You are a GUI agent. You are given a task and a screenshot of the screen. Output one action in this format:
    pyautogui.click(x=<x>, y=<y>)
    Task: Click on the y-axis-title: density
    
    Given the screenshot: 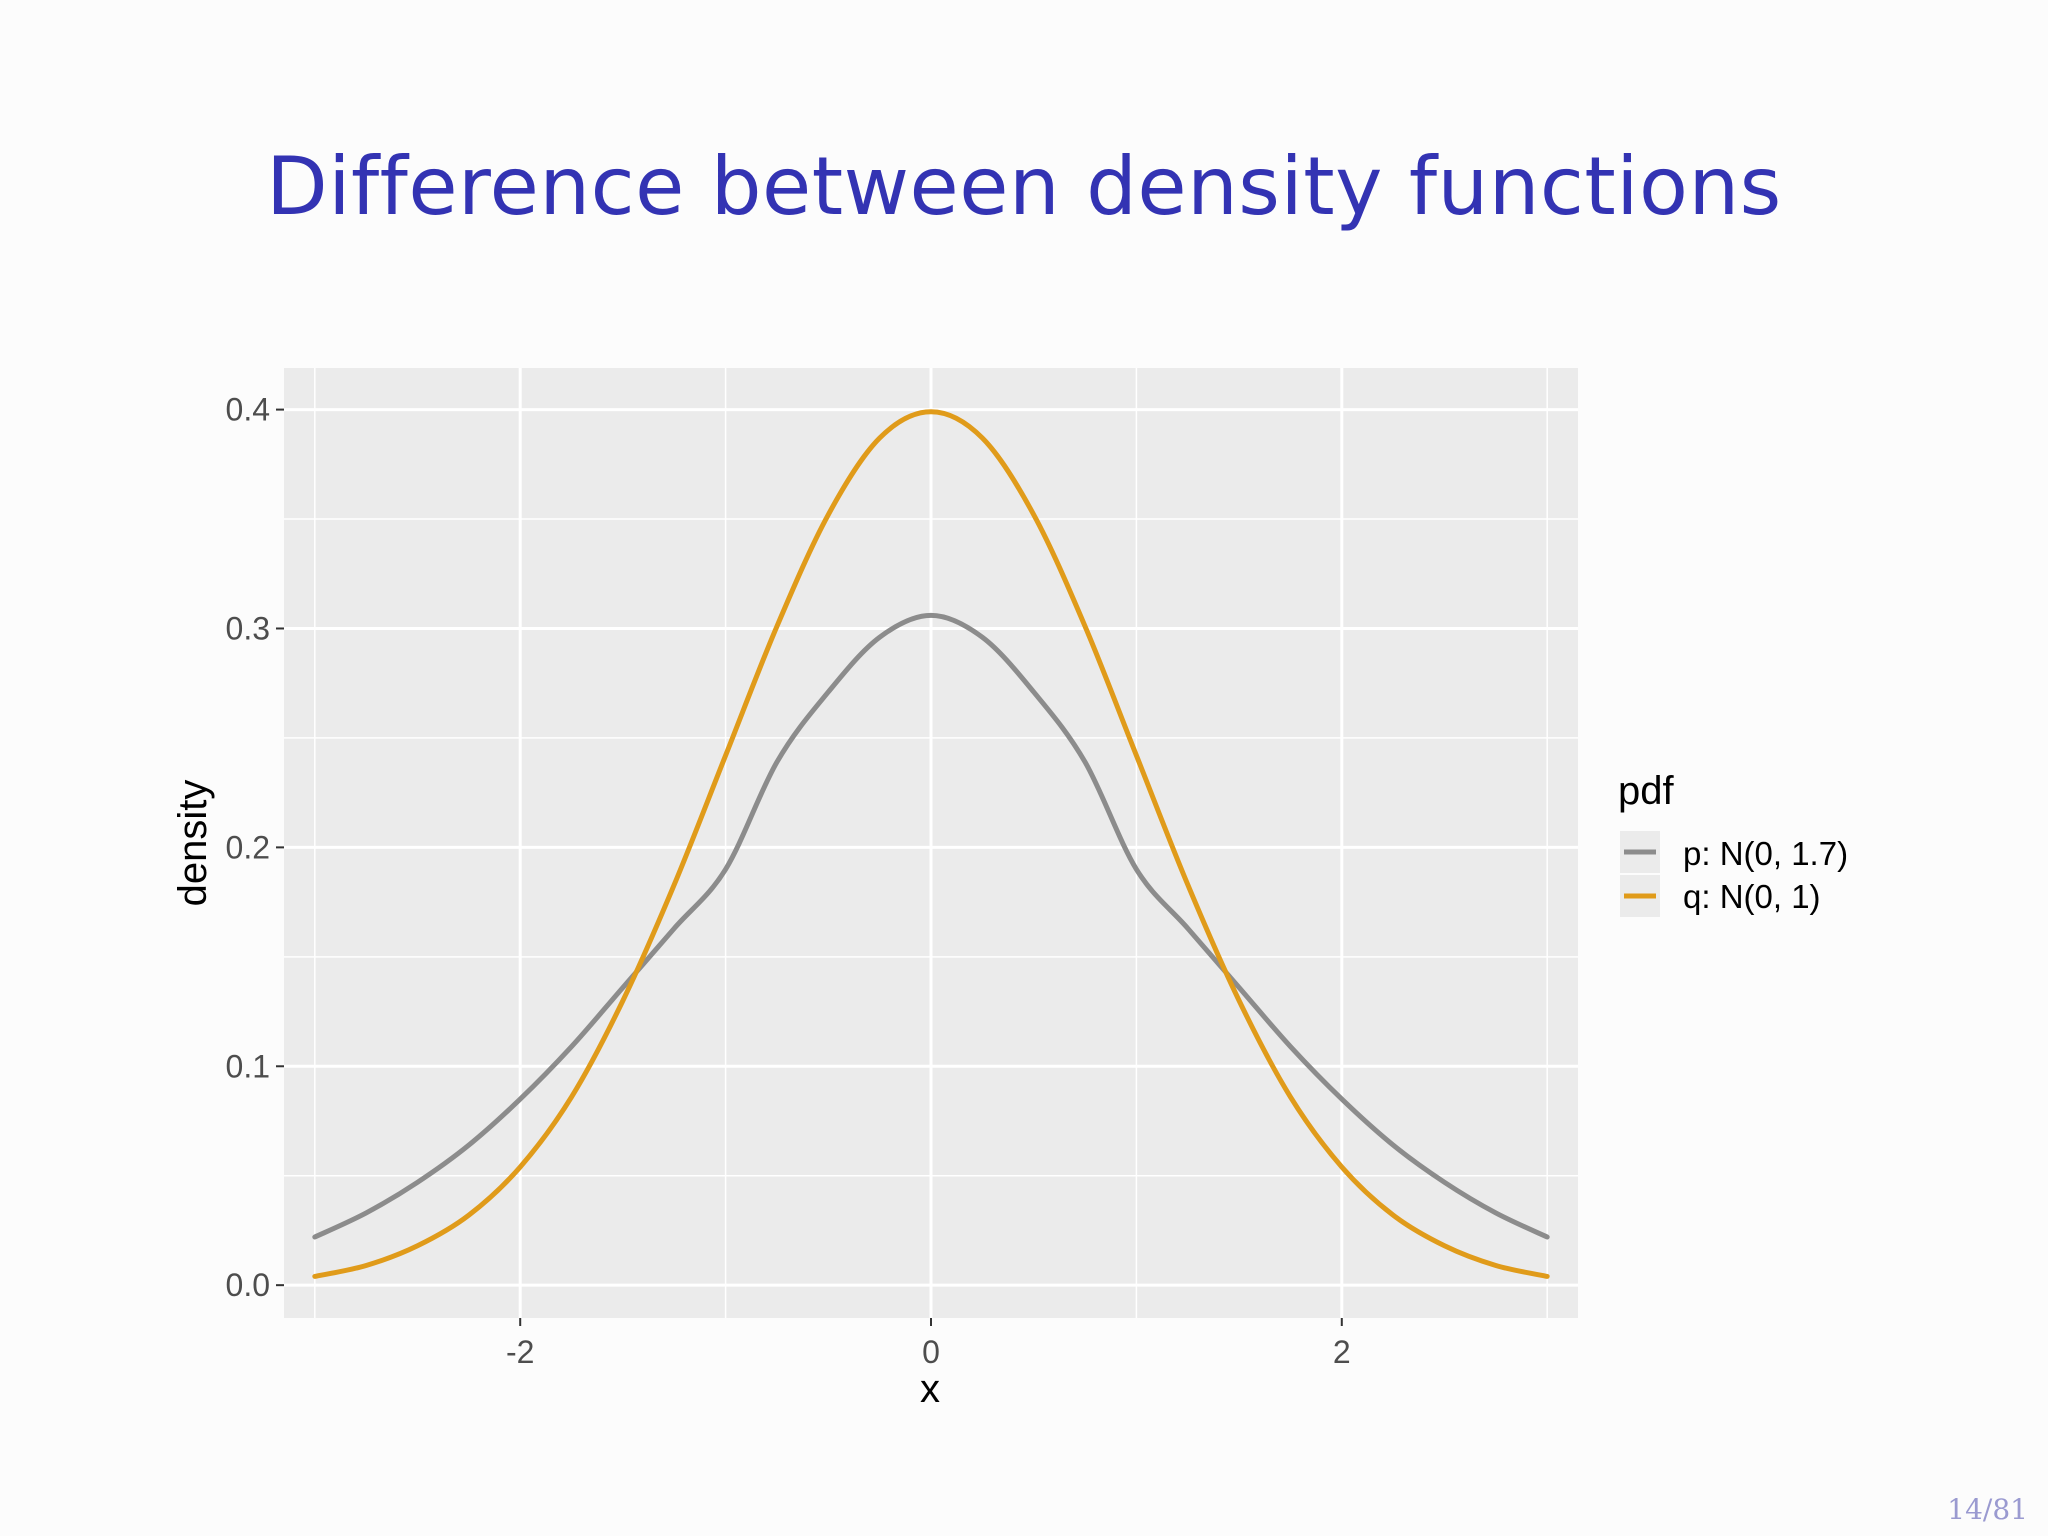 What is the action you would take?
    pyautogui.click(x=193, y=843)
    